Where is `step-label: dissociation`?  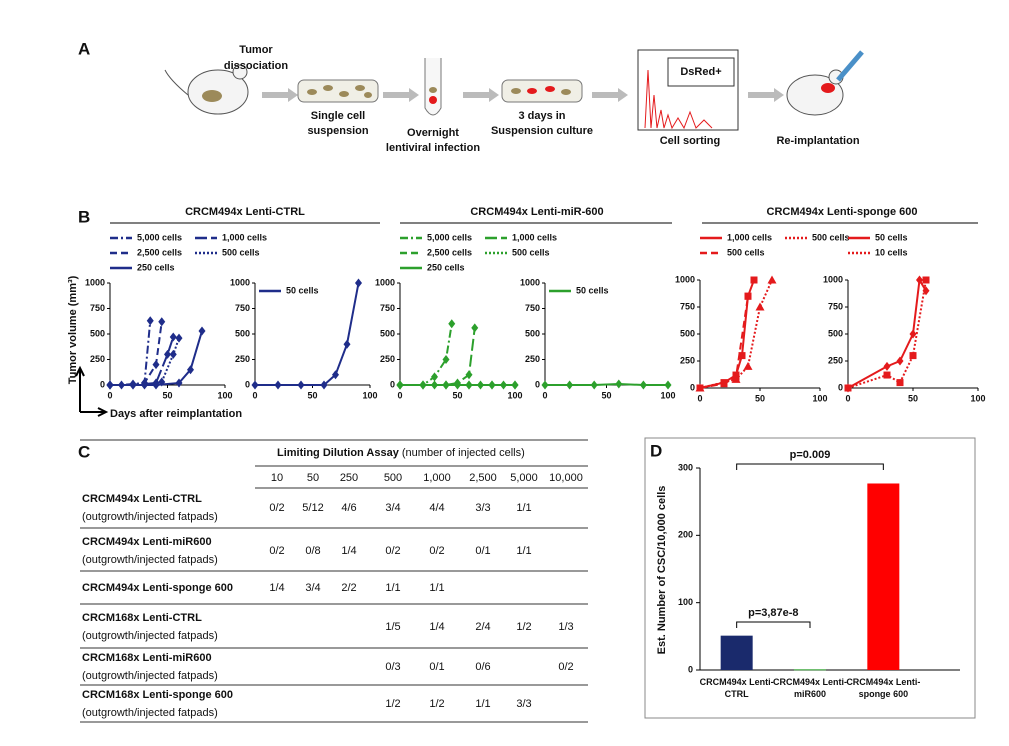 step-label: dissociation is located at coordinates (256, 66).